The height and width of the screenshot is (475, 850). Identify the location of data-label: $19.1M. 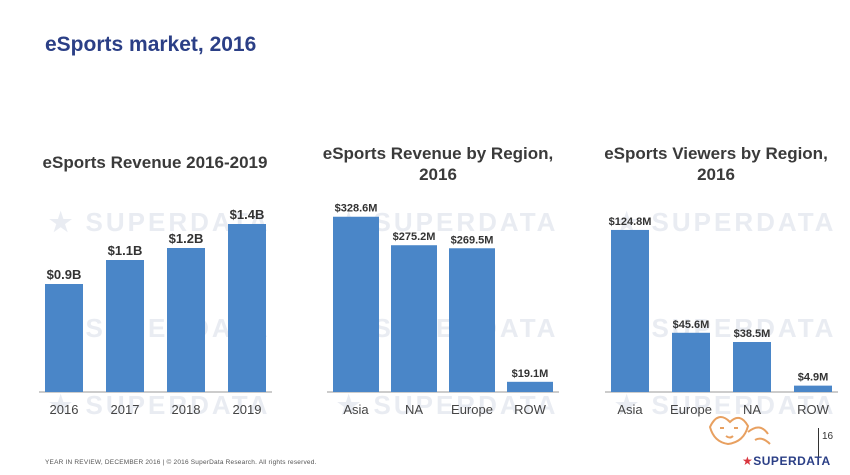
(530, 374).